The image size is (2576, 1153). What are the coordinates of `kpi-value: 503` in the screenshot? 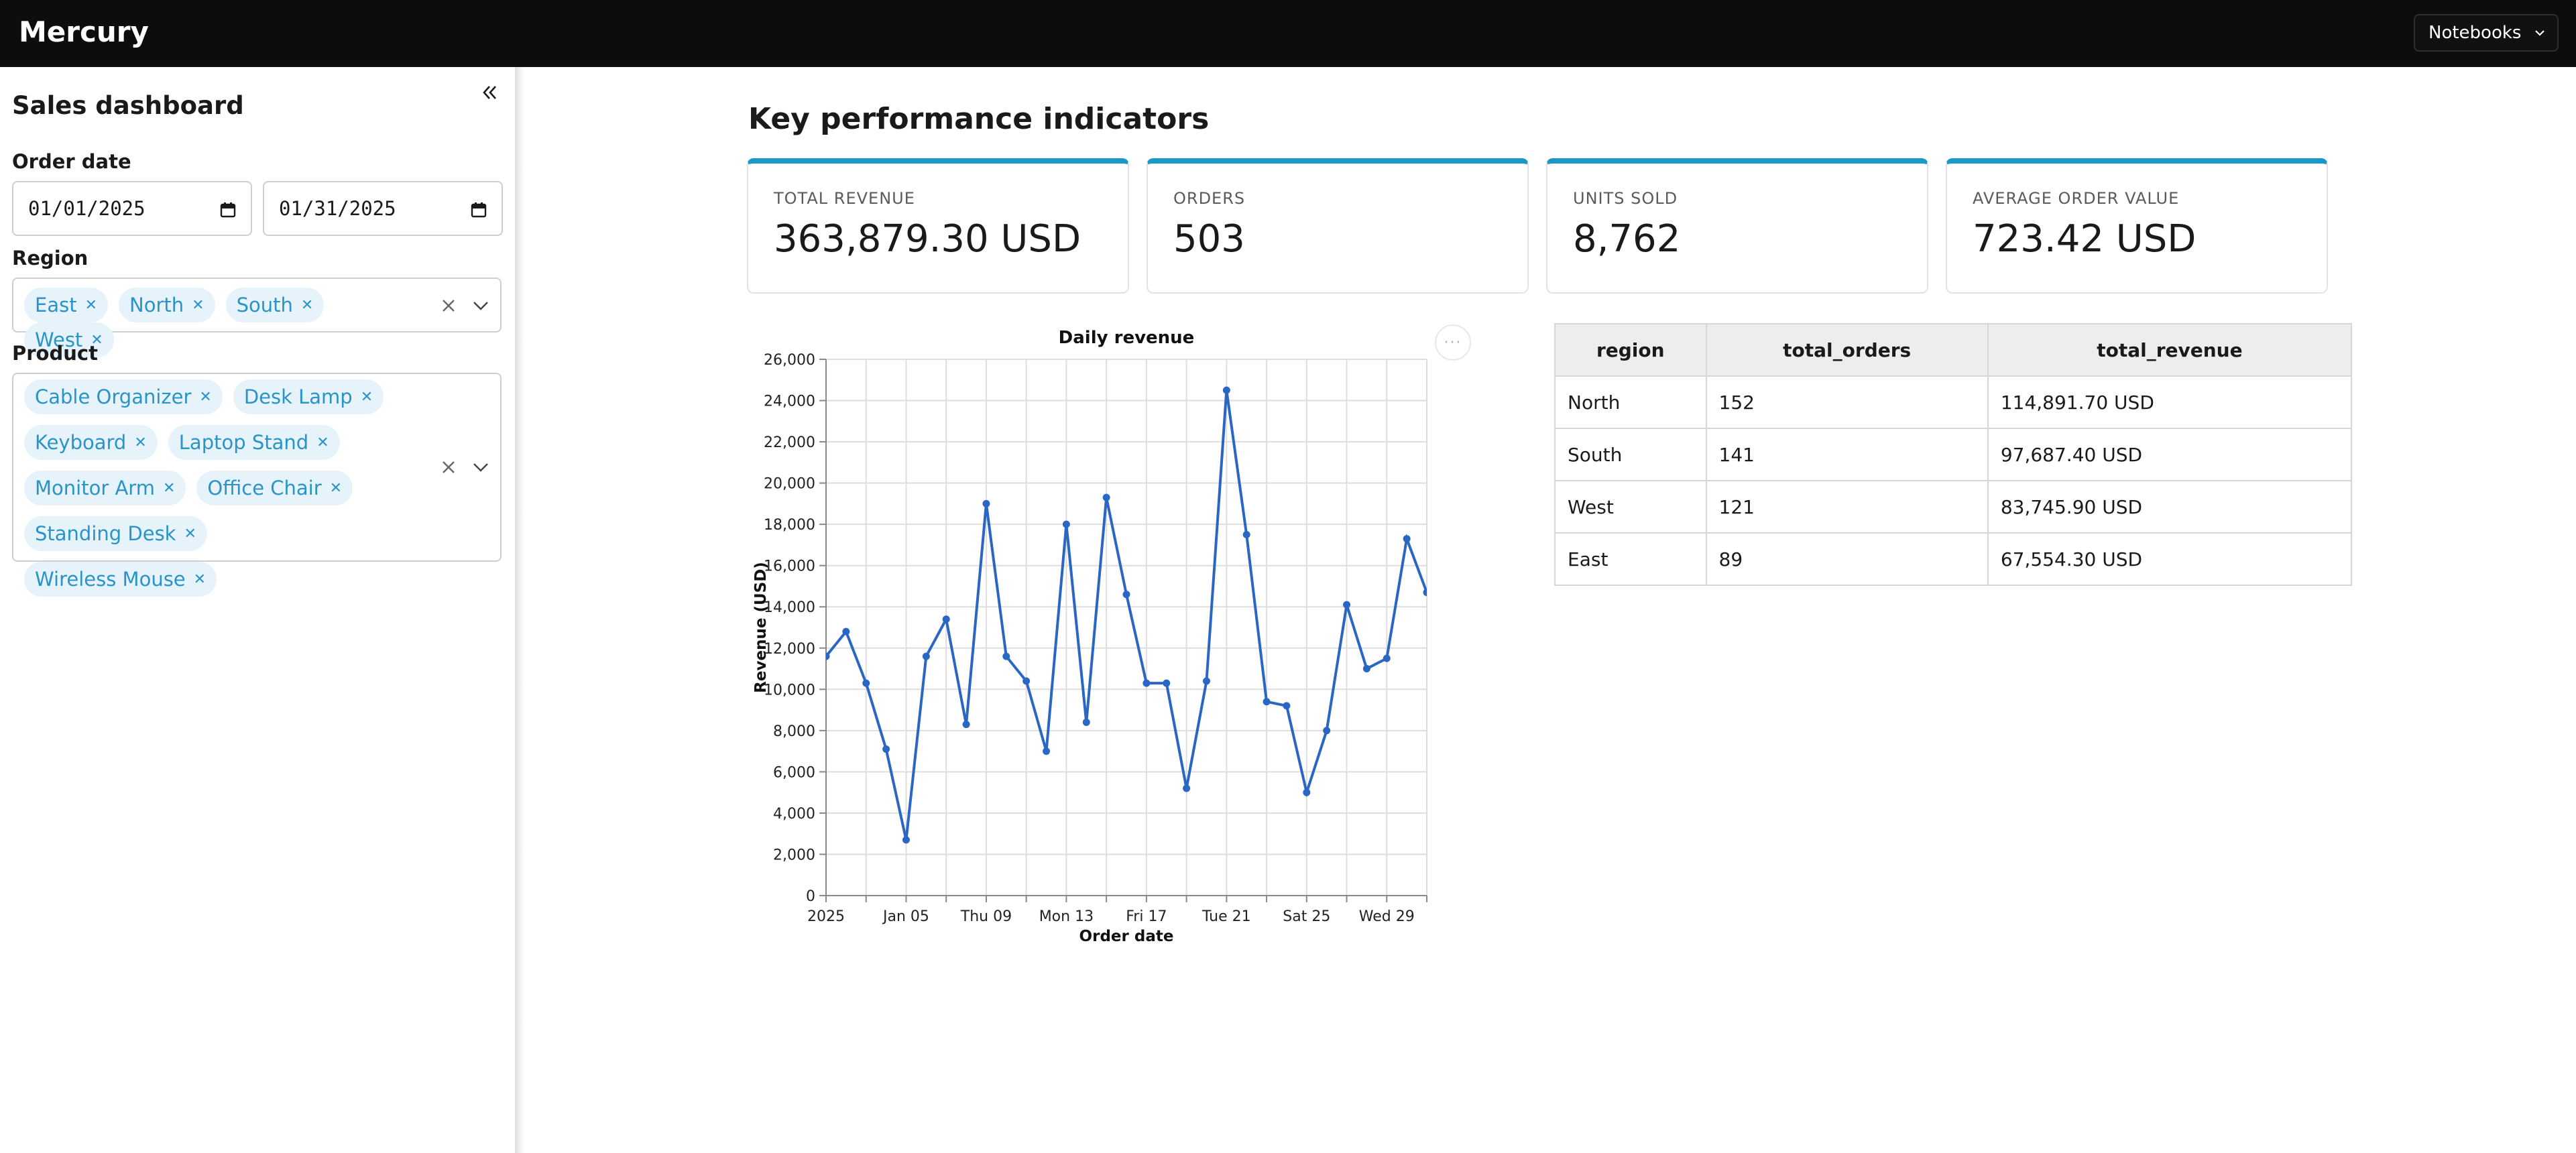 It's located at (1209, 239).